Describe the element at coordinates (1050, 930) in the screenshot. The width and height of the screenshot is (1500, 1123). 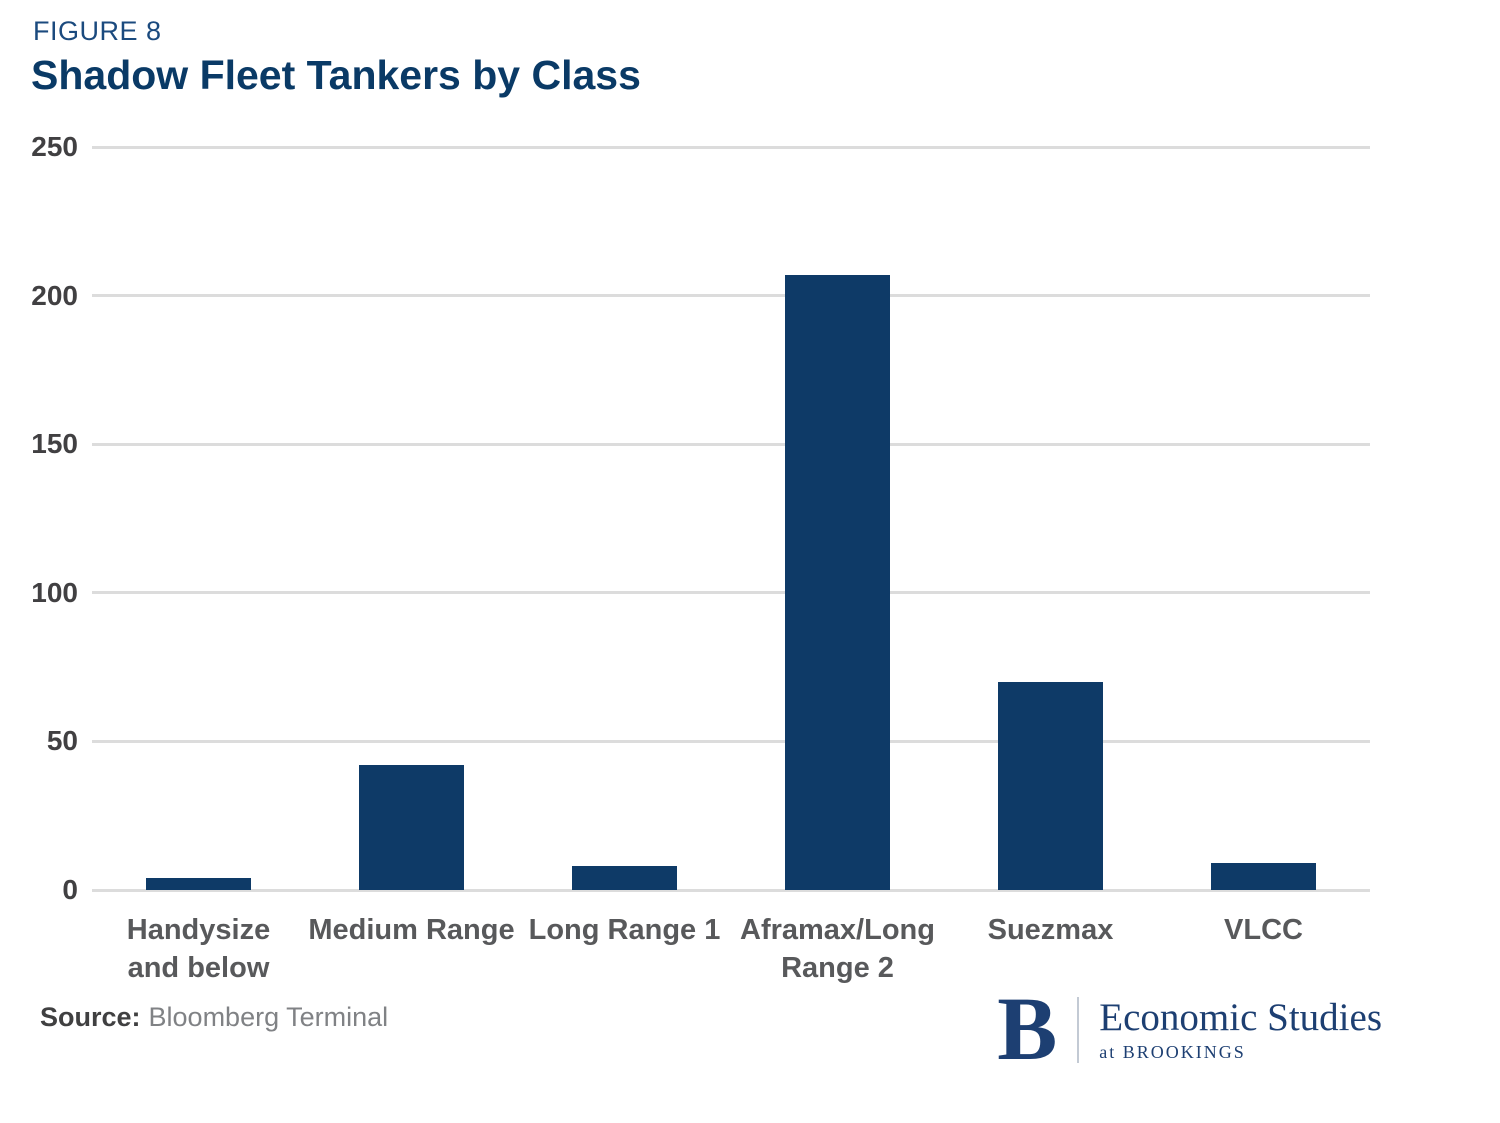
I see `x-tick-label-4: Suezmax` at that location.